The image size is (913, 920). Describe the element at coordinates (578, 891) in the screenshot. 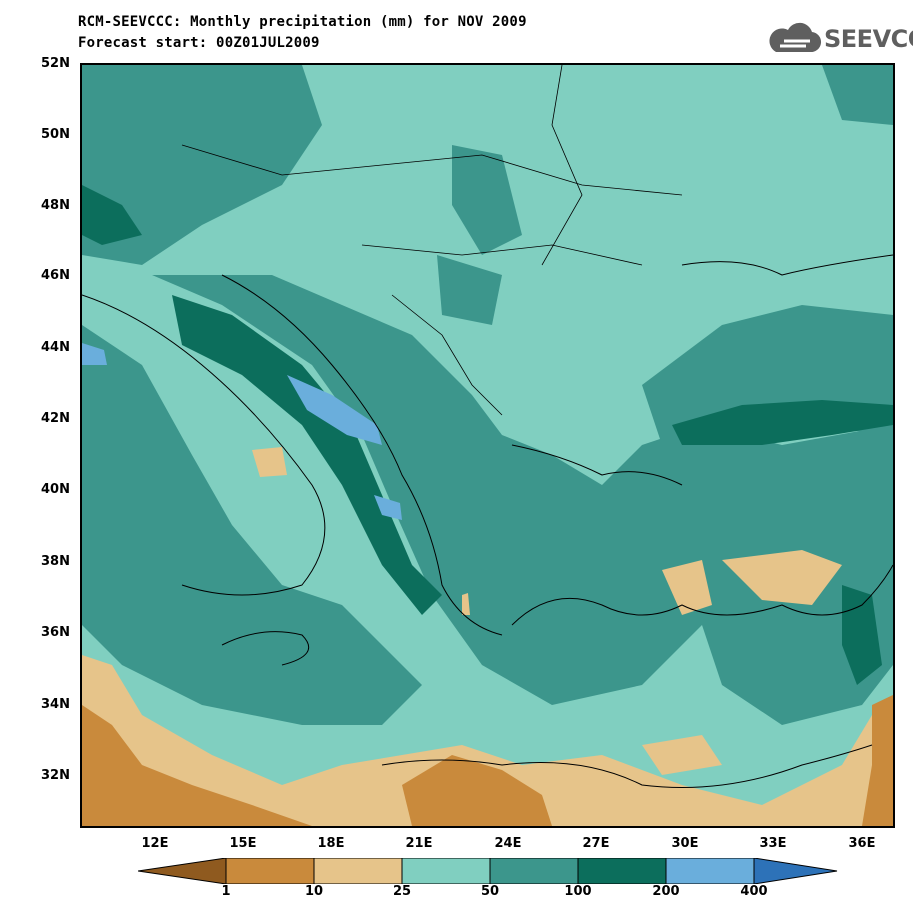

I see `colorbar-label: 100` at that location.